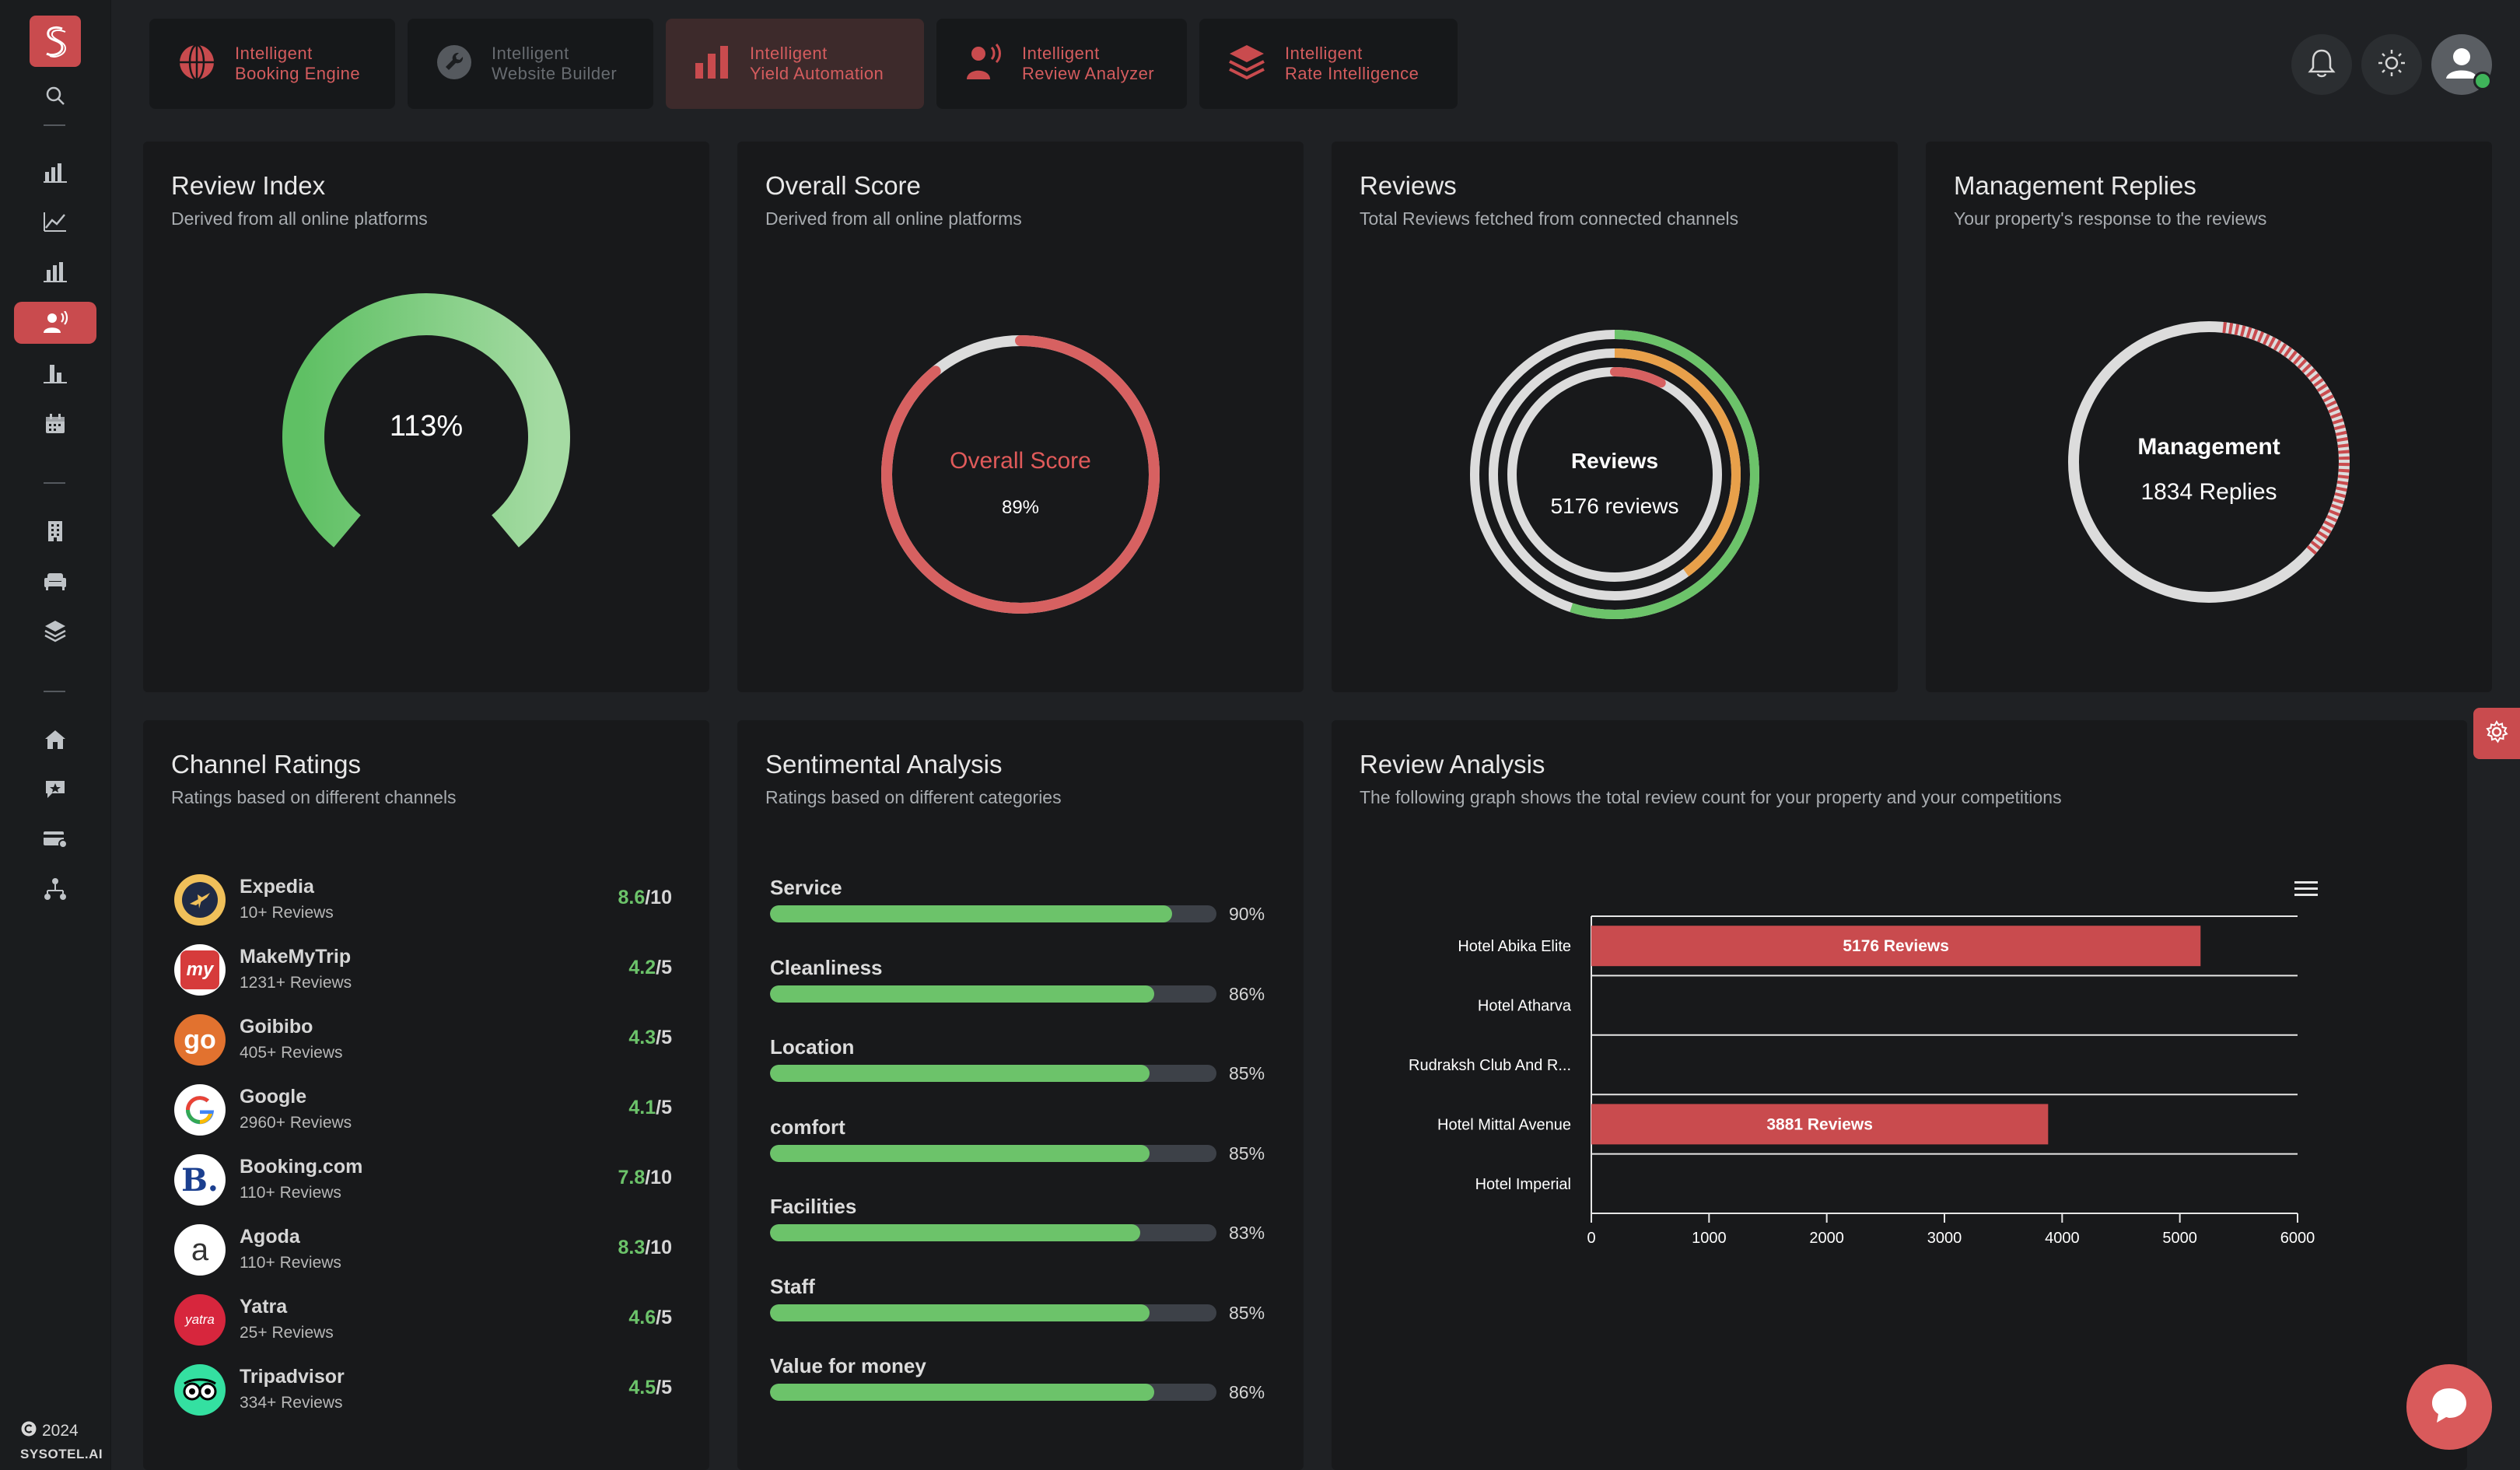 This screenshot has height=1470, width=2520. What do you see at coordinates (55, 531) in the screenshot?
I see `building-icon` at bounding box center [55, 531].